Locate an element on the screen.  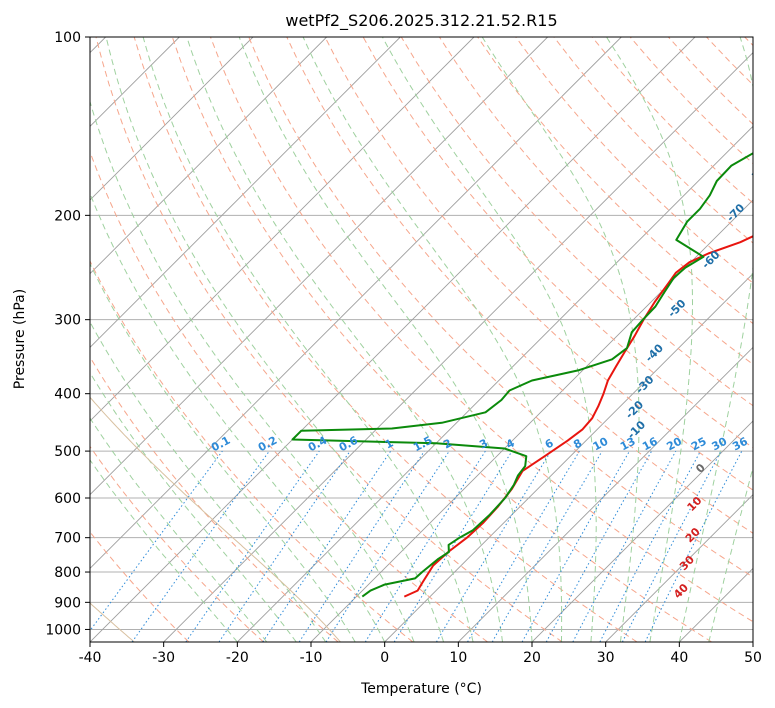
x-tick-label: 30 is located at coordinates (606, 658).